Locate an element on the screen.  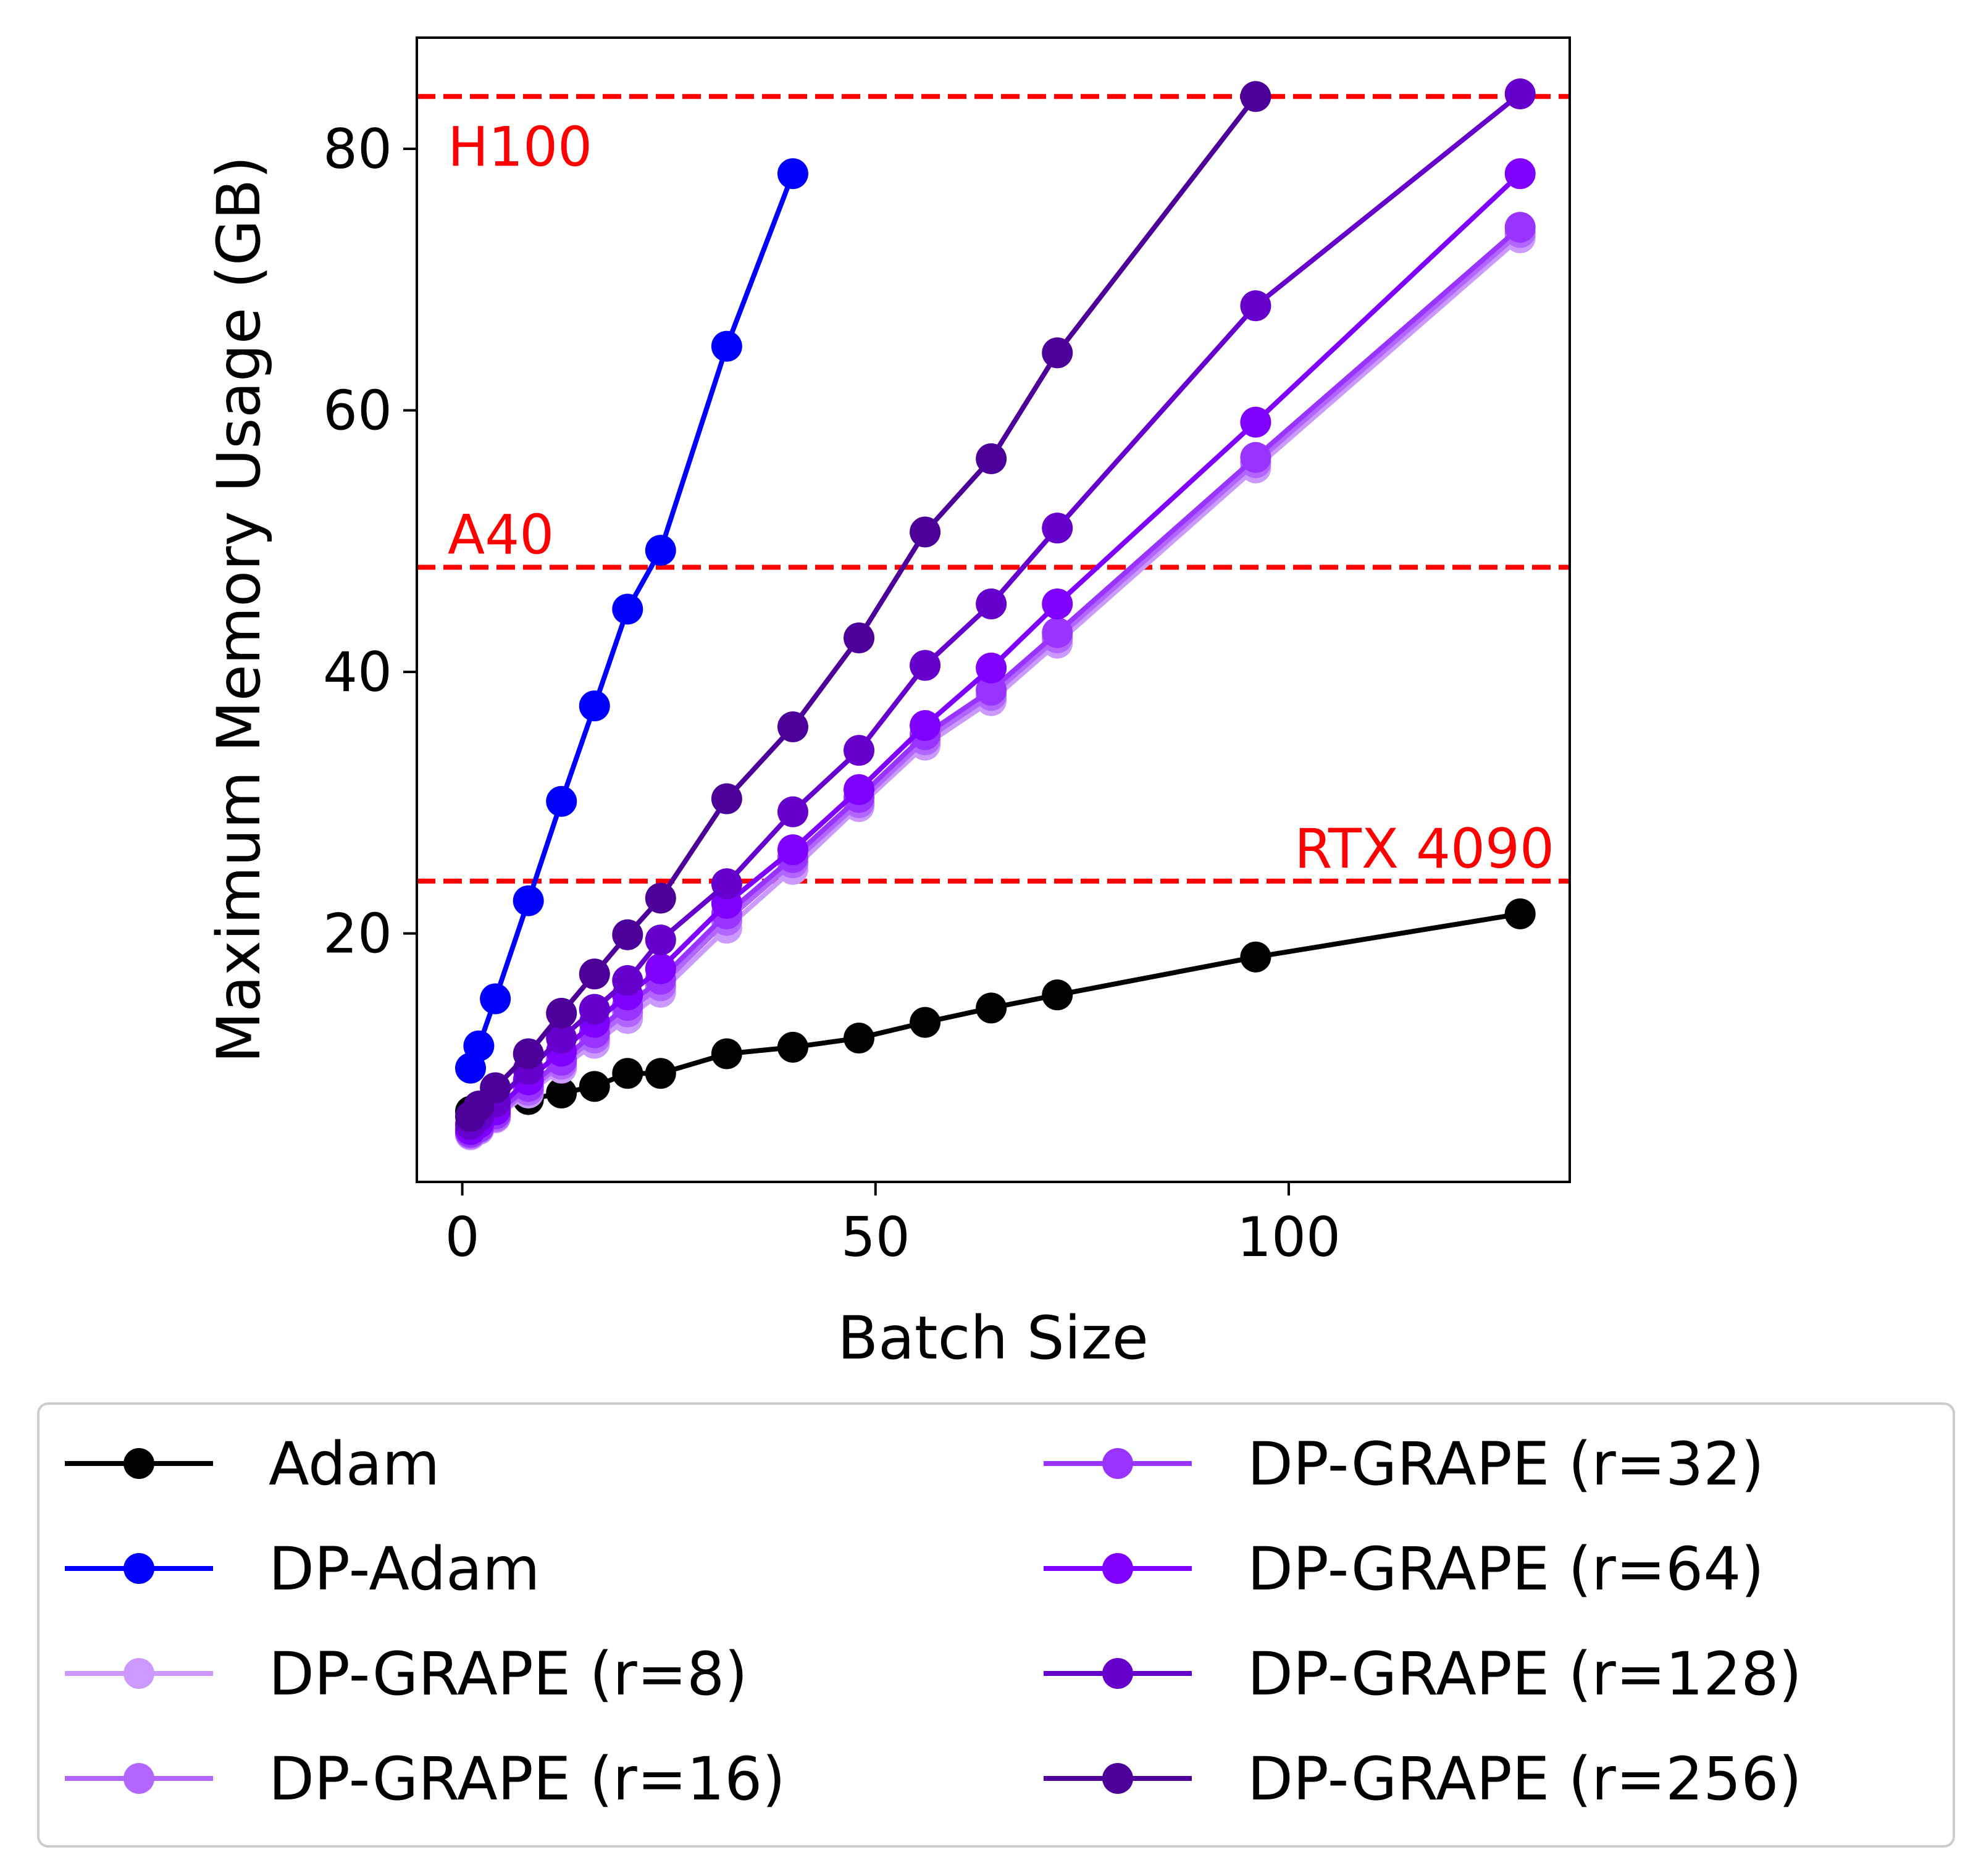
legend-label: DP-GRAPE (r=64) is located at coordinates (1506, 1569).